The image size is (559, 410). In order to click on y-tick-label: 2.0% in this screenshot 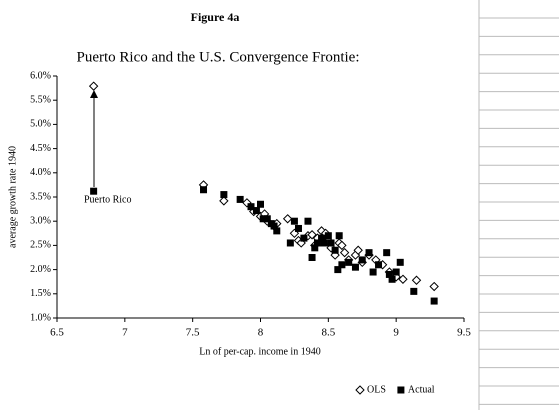, I will do `click(40, 269)`.